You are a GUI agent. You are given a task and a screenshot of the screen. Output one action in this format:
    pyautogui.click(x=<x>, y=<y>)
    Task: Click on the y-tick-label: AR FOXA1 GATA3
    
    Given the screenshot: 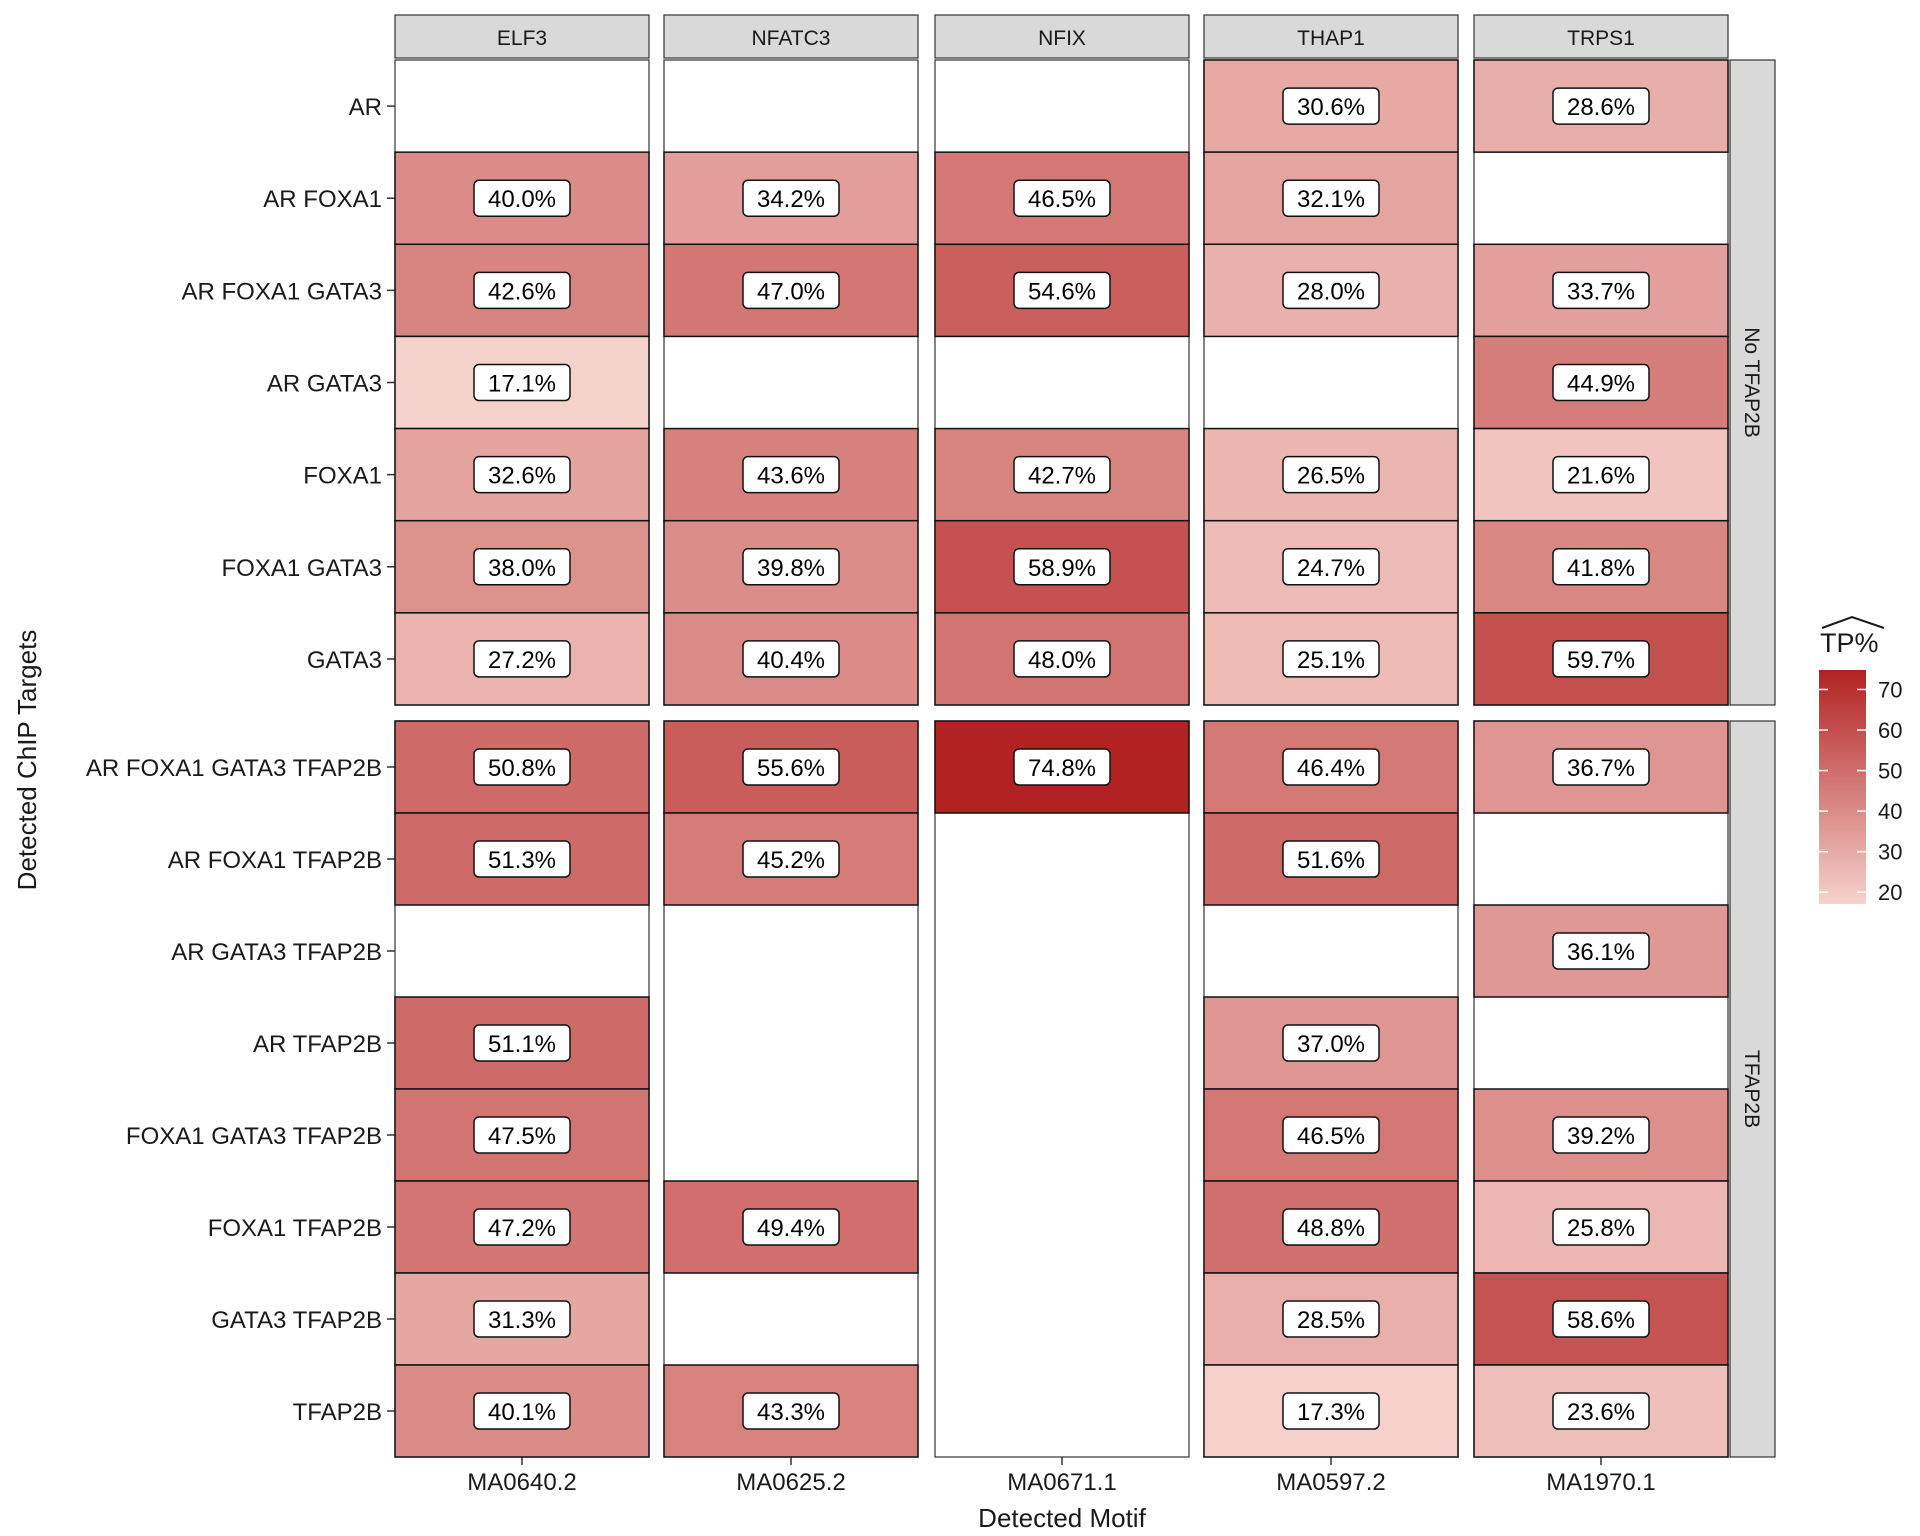 What is the action you would take?
    pyautogui.click(x=282, y=291)
    